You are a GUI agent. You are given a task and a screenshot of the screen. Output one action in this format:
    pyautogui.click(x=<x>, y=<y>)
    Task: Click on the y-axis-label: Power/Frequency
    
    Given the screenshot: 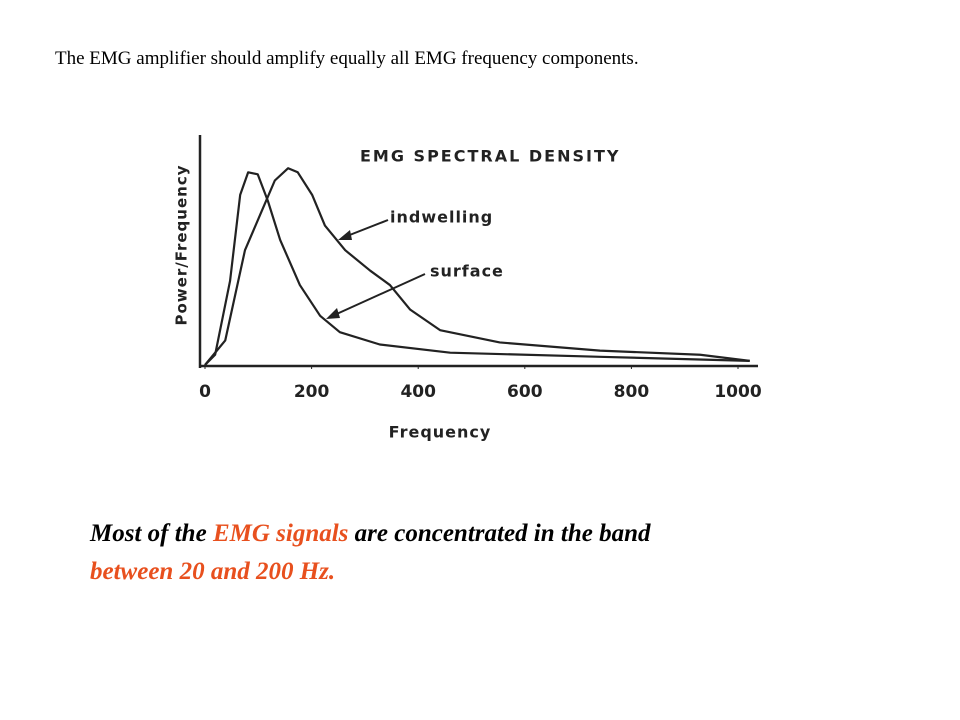 What is the action you would take?
    pyautogui.click(x=182, y=244)
    